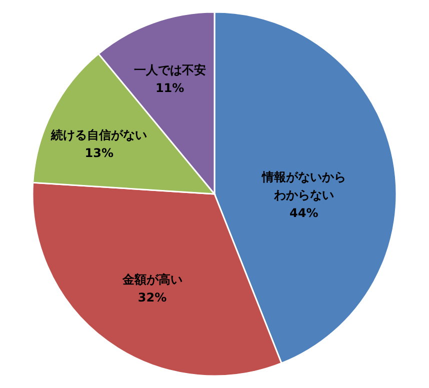 This screenshot has width=429, height=388. What do you see at coordinates (304, 213) in the screenshot?
I see `data-label: 44%` at bounding box center [304, 213].